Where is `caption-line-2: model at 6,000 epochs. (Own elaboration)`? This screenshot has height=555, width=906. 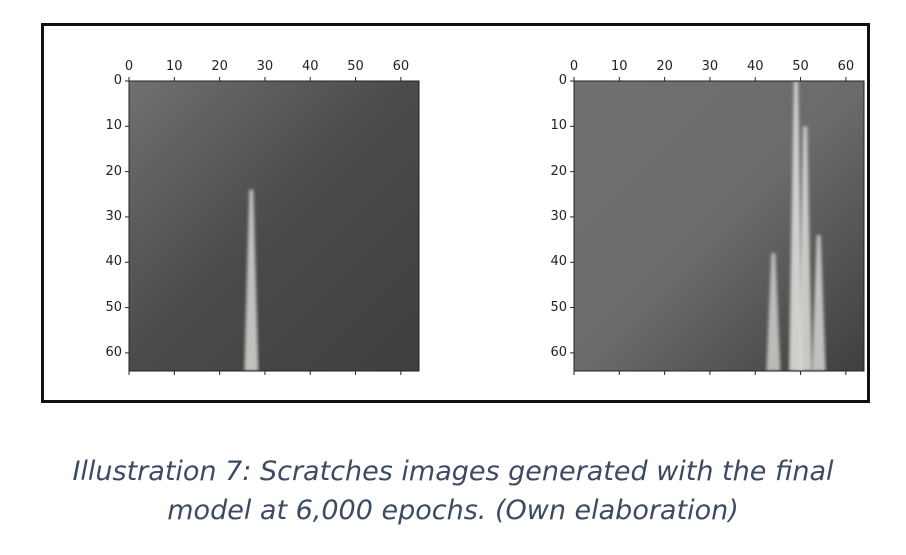
caption-line-2: model at 6,000 epochs. (Own elaboration) is located at coordinates (453, 510).